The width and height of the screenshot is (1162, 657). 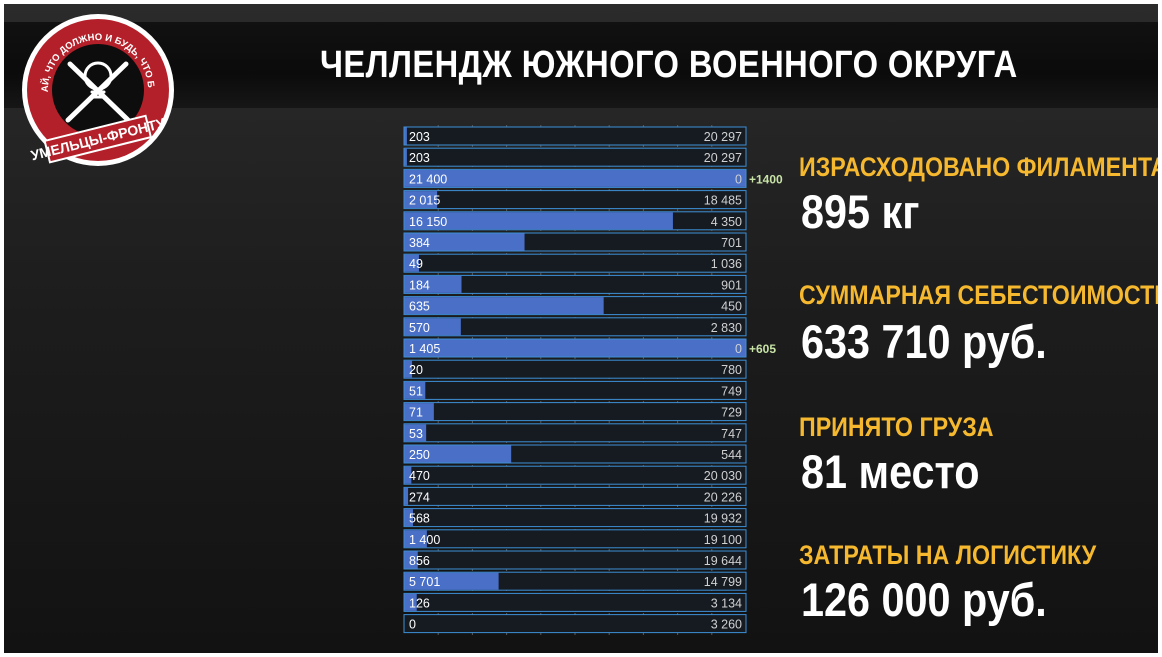 I want to click on remaining-value-label: 4 350, so click(x=726, y=222).